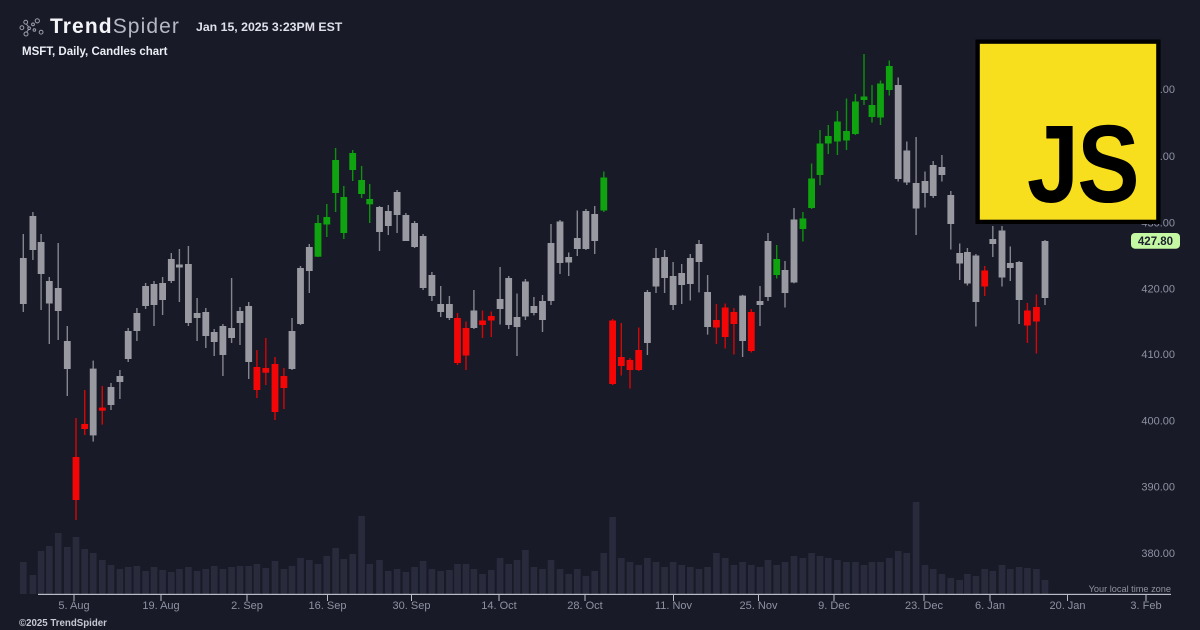  What do you see at coordinates (1145, 606) in the screenshot?
I see `svg-text: 3. Feb` at bounding box center [1145, 606].